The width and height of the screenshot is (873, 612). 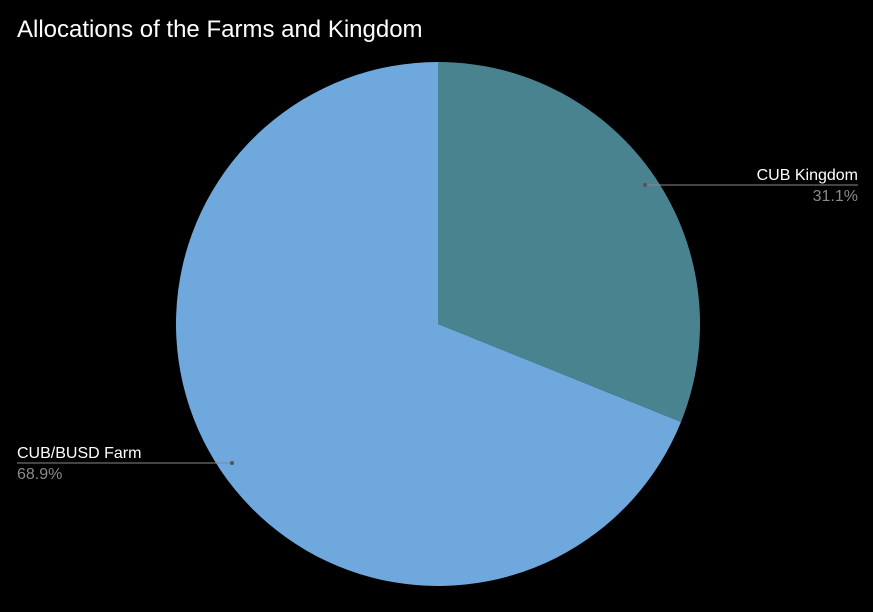 What do you see at coordinates (220, 29) in the screenshot?
I see `chart-title: Allocations of the Farms and Kingdom` at bounding box center [220, 29].